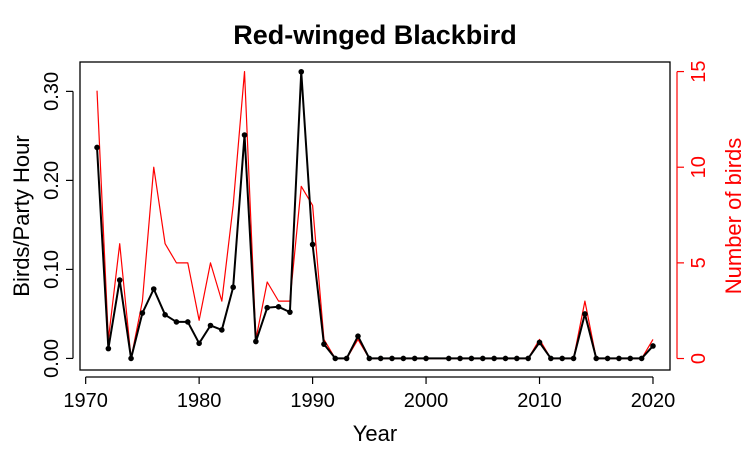 The width and height of the screenshot is (750, 450). Describe the element at coordinates (375, 433) in the screenshot. I see `x-axis-label: Year` at that location.